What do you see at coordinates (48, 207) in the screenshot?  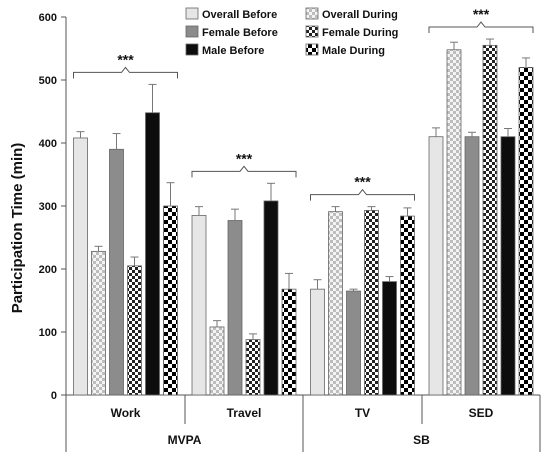 I see `y-tick-label: 300` at bounding box center [48, 207].